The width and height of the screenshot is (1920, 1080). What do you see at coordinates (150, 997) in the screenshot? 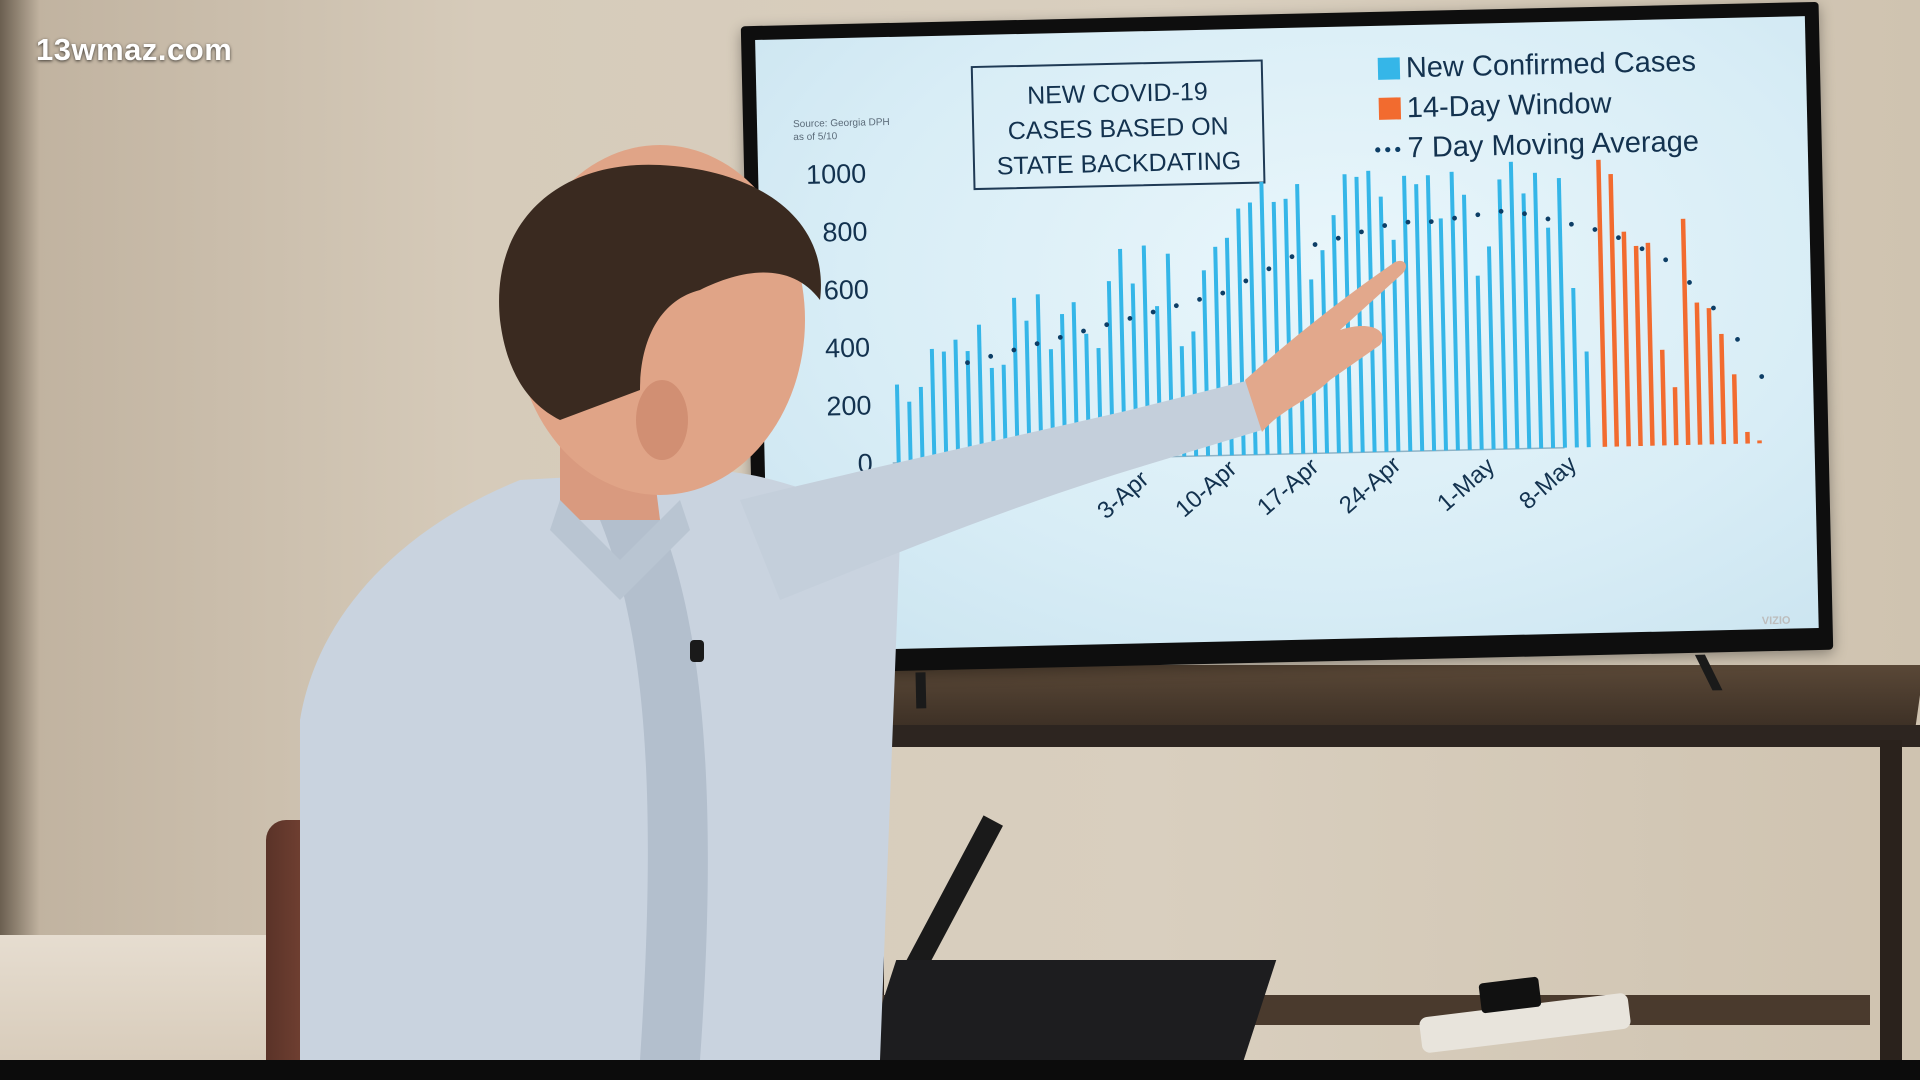
I see `baseboard` at bounding box center [150, 997].